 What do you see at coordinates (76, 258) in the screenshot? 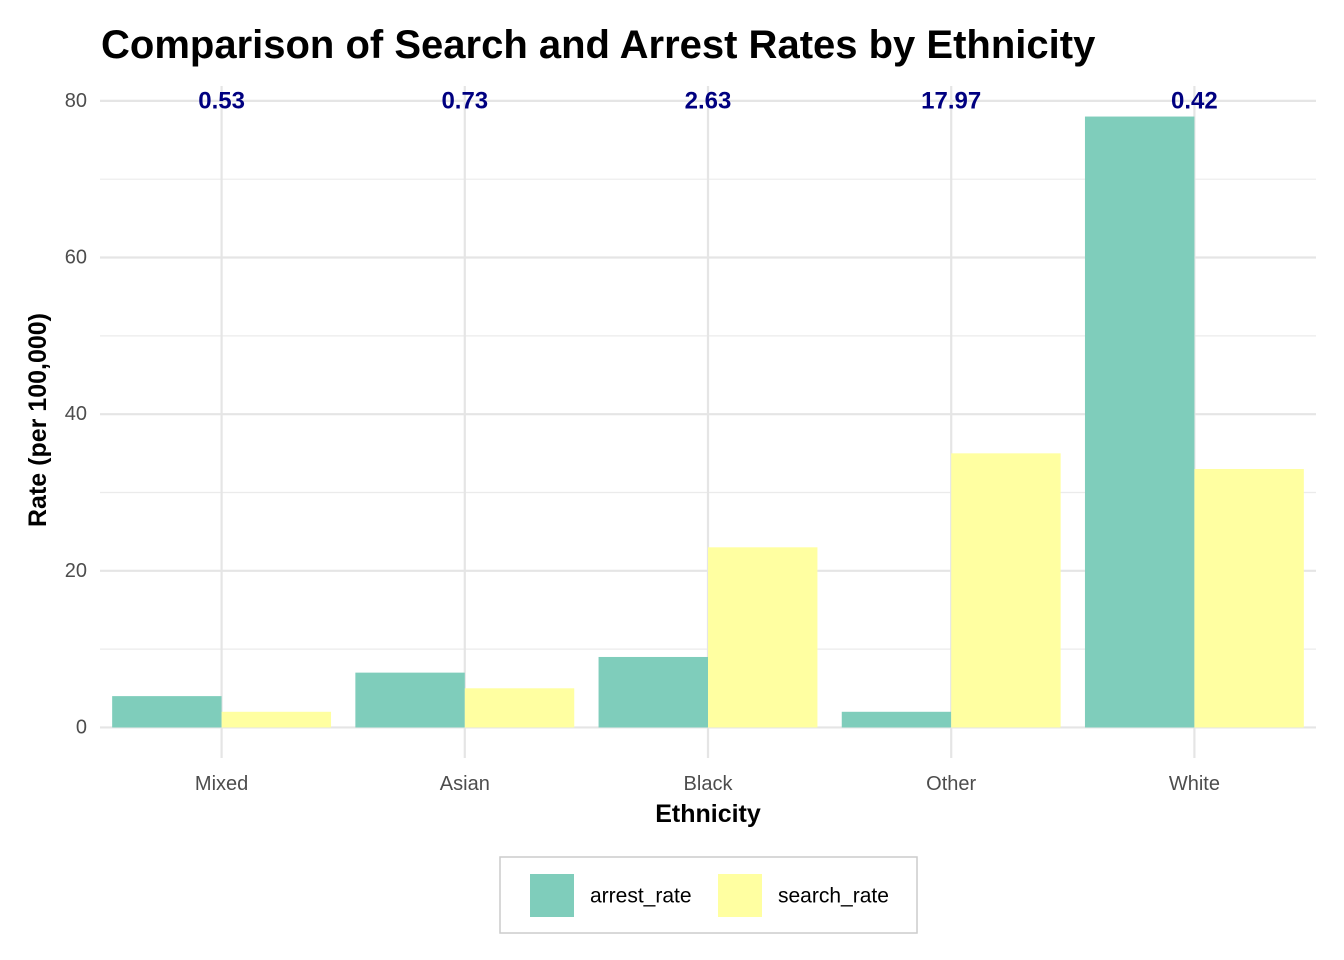
I see `y-tick-label: 60` at bounding box center [76, 258].